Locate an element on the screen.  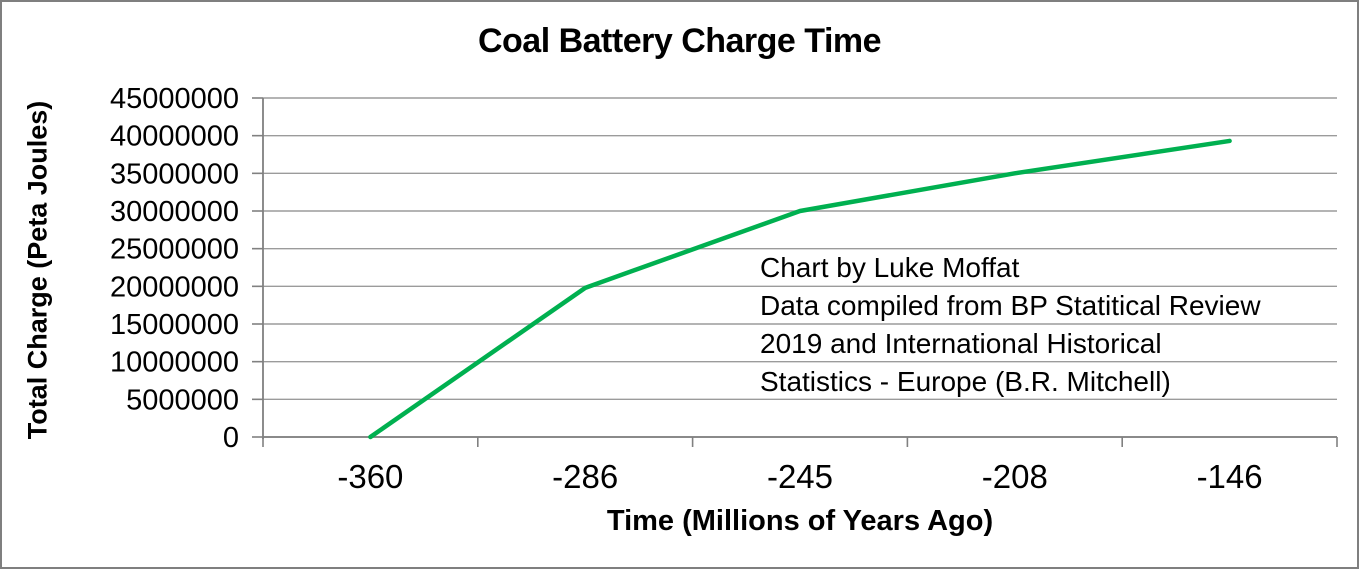
y-tick-label: 5000000 is located at coordinates (182, 400).